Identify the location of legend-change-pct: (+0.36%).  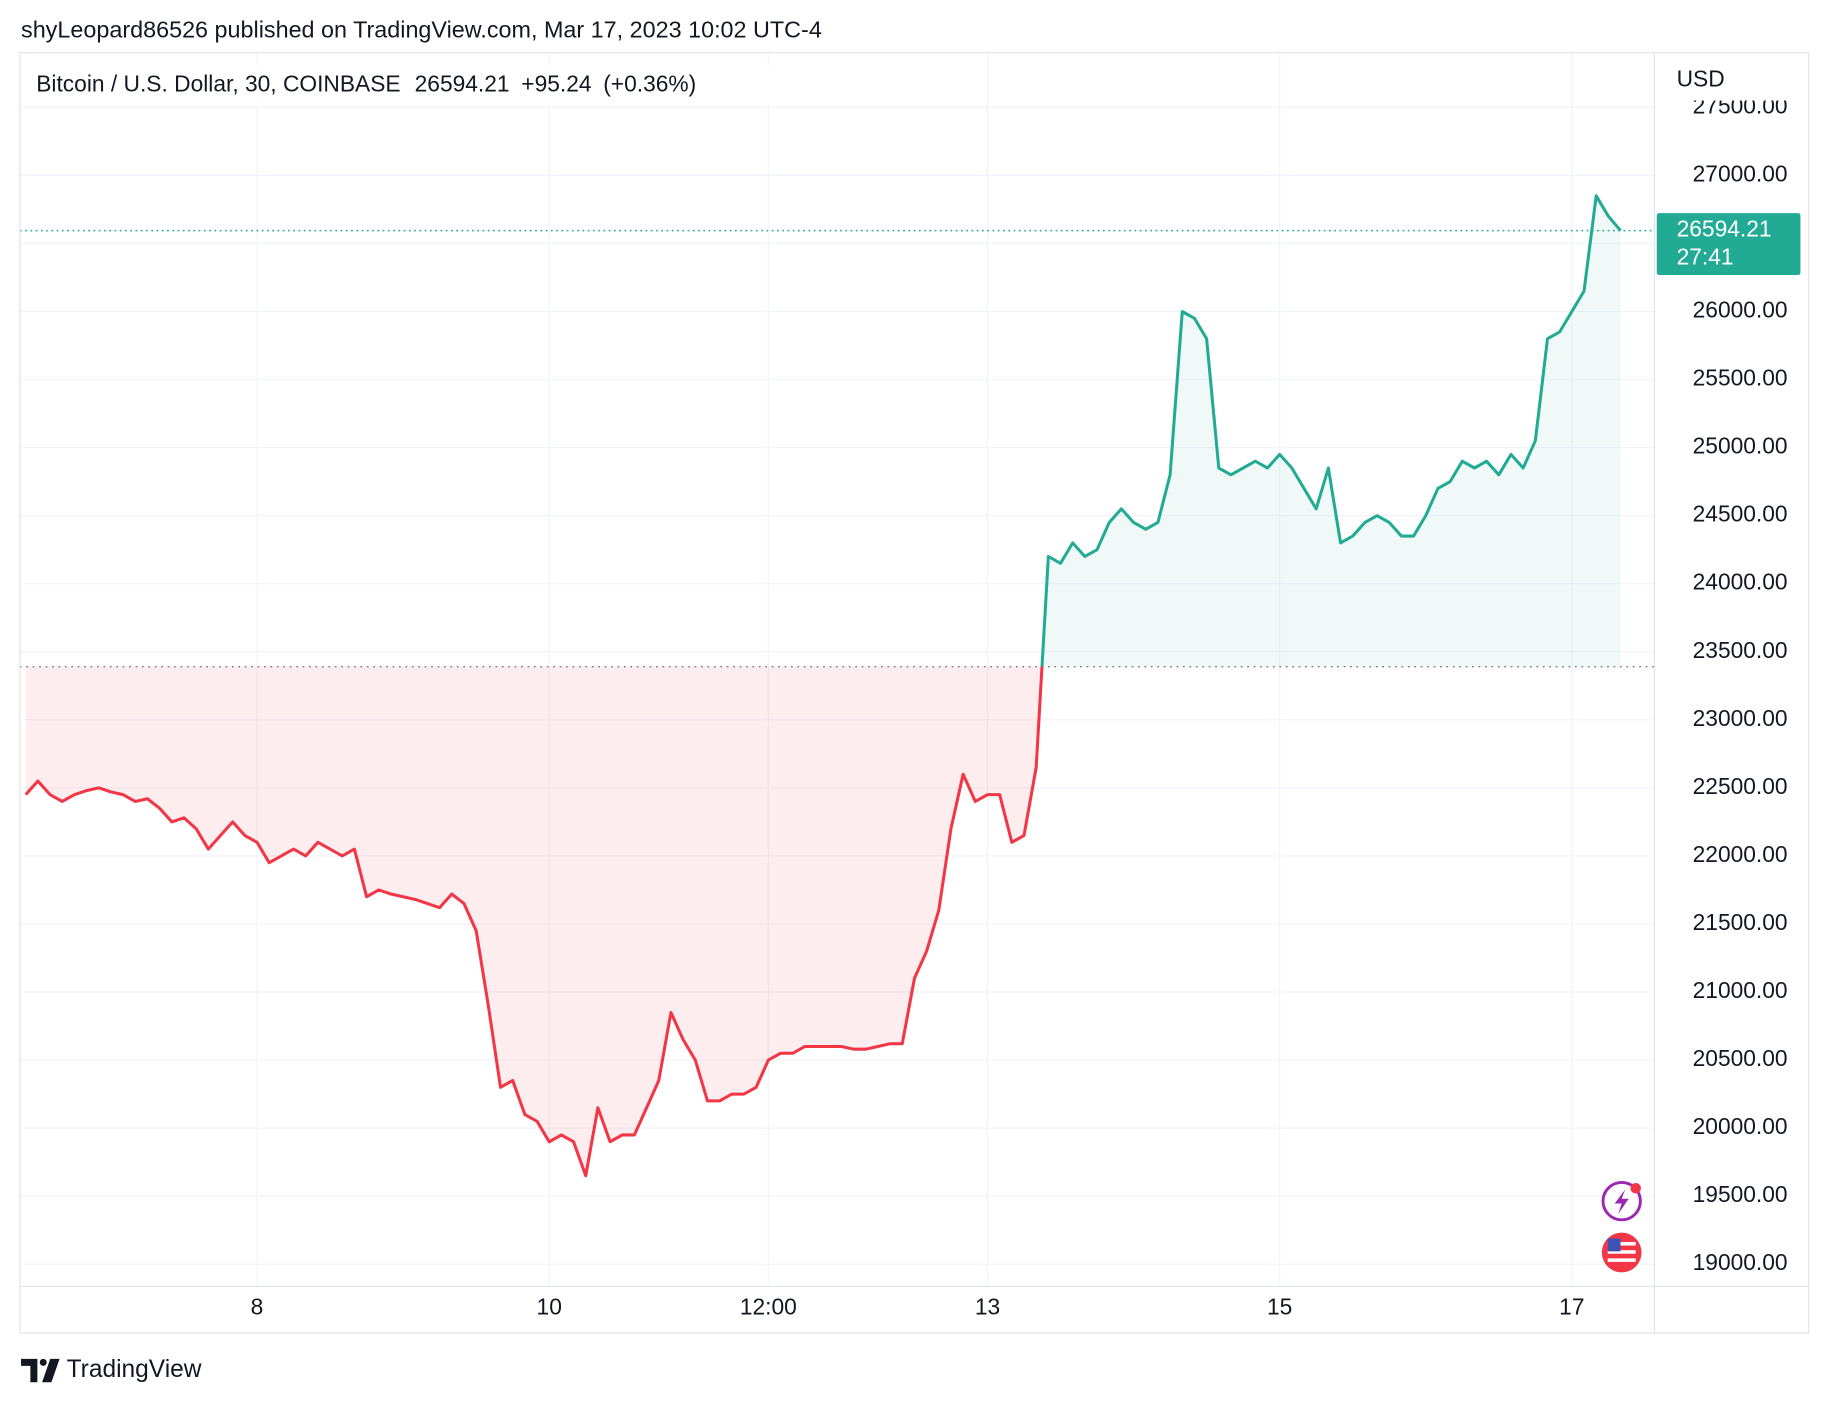
(649, 83).